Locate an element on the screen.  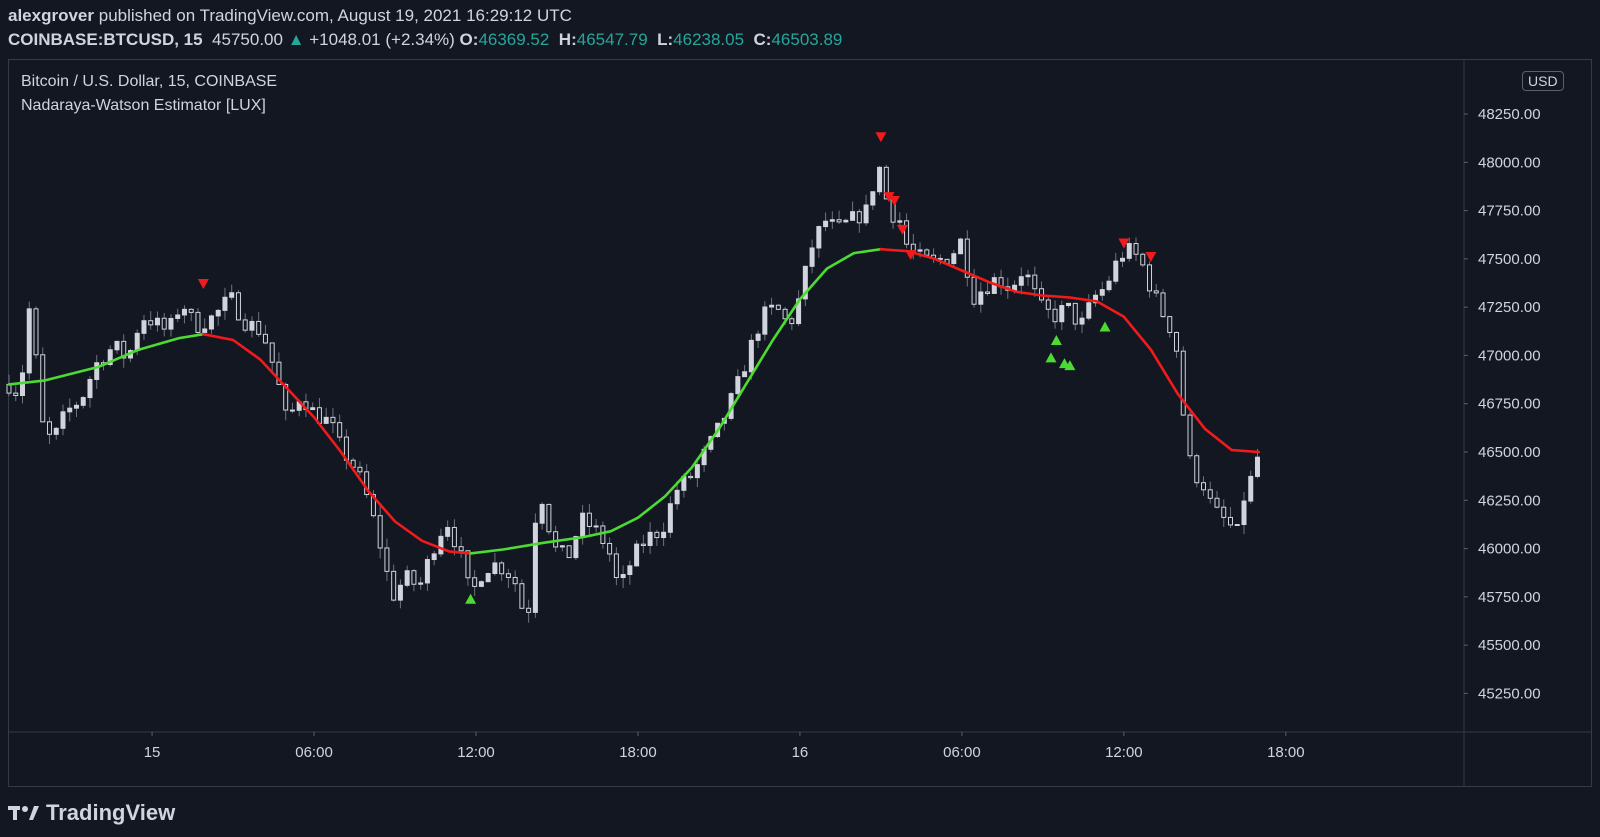
high-value: 46547.79 is located at coordinates (612, 39).